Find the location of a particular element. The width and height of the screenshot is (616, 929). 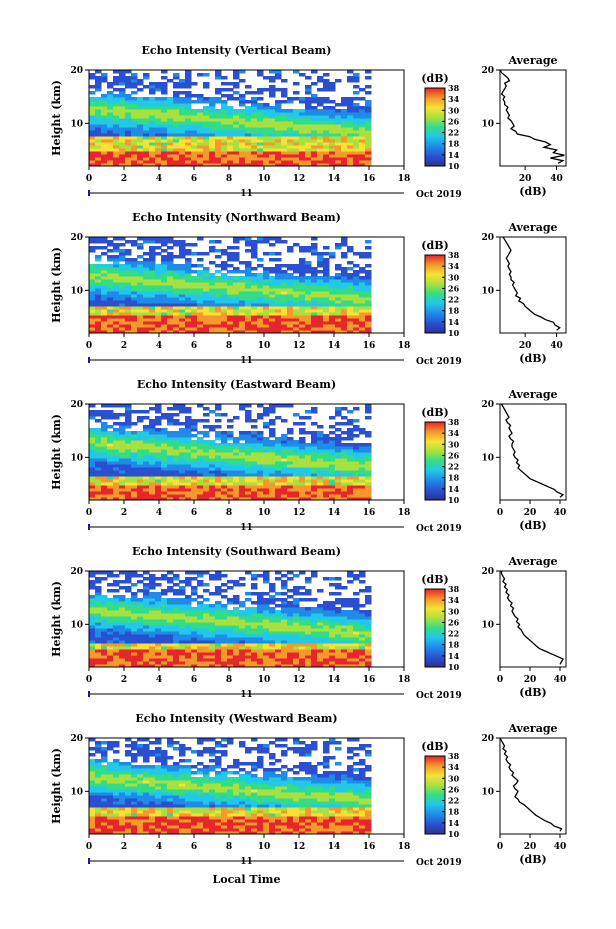

colorbar-tick-label: 14 is located at coordinates (454, 489).